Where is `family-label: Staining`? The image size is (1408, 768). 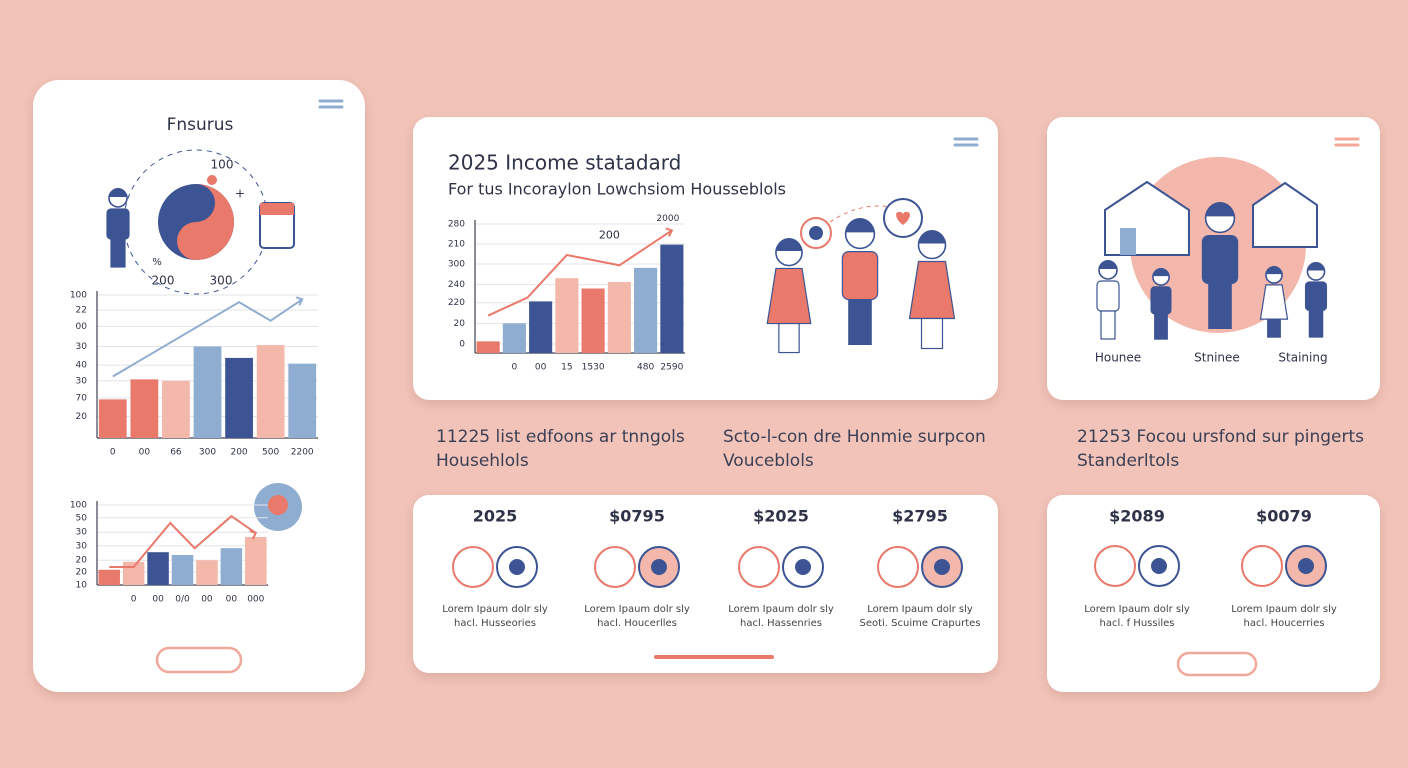
family-label: Staining is located at coordinates (1302, 358).